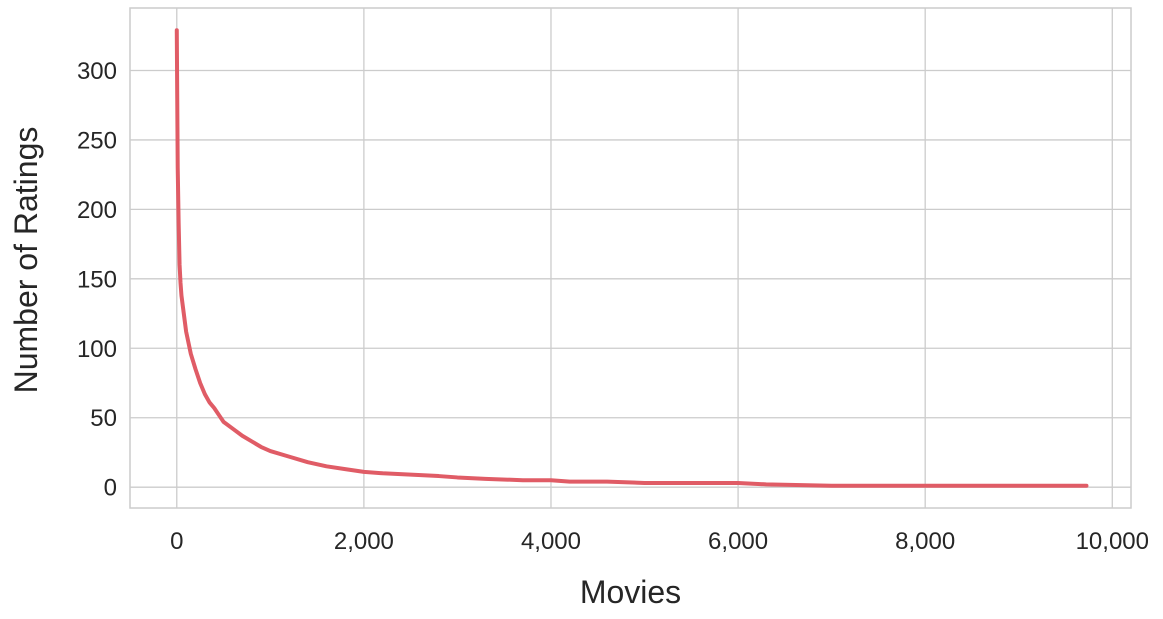  I want to click on x-axis-label: Movies, so click(630, 592).